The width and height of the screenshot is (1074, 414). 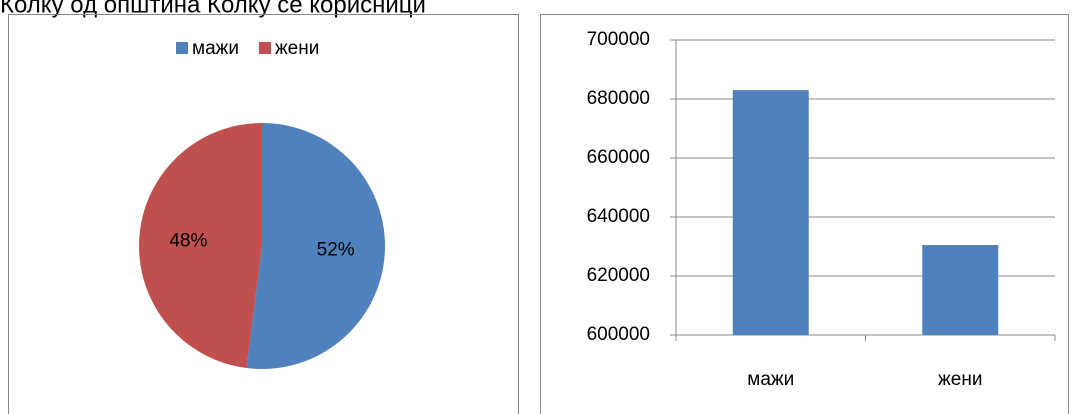 I want to click on y-tick-label: 640000, so click(x=618, y=216).